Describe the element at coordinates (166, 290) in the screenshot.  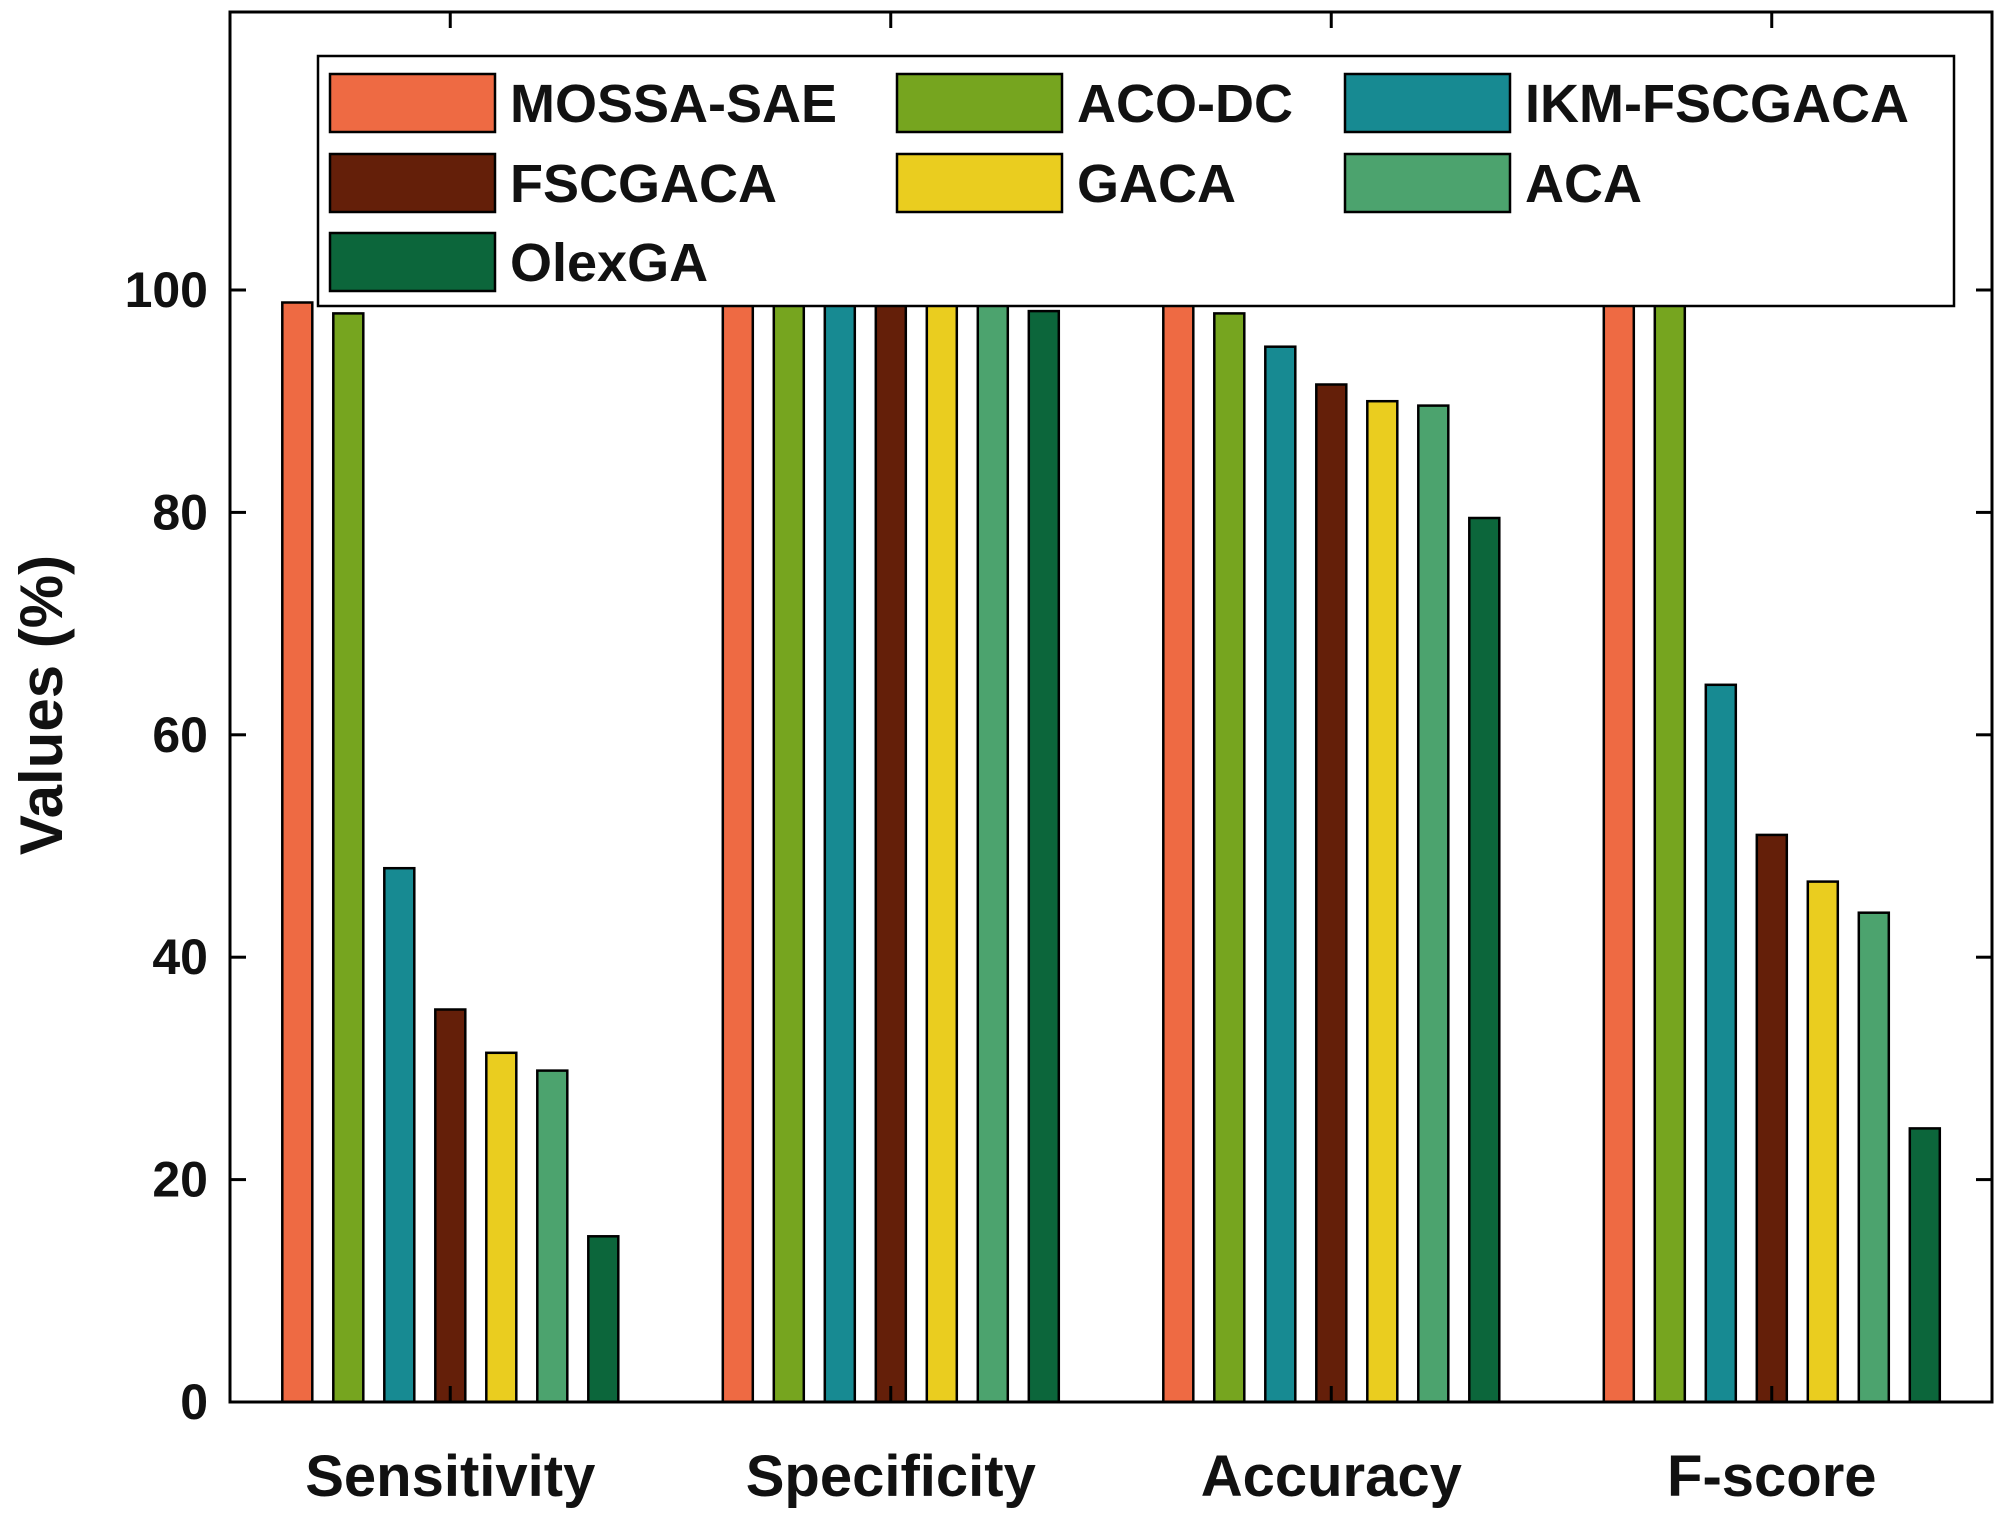
I see `y-tick-label: 100` at that location.